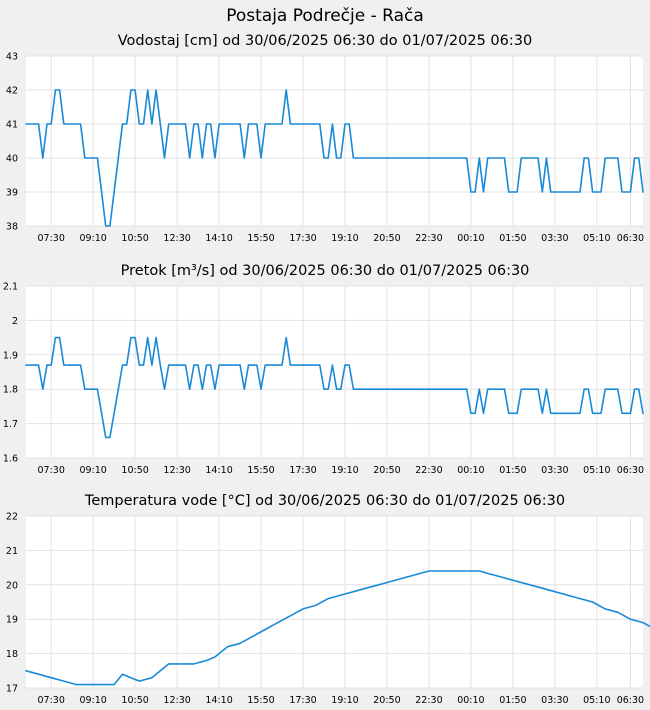  Describe the element at coordinates (334, 387) in the screenshot. I see `series-line` at that location.